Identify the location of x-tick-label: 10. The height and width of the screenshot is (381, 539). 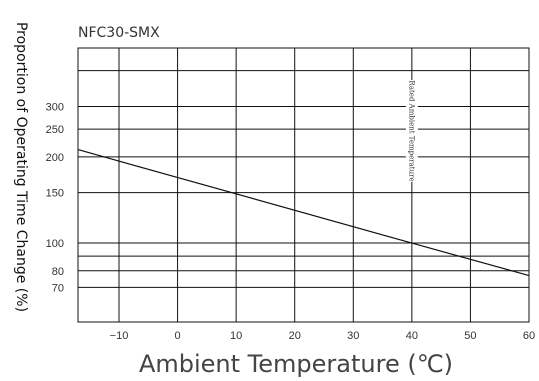
(236, 336).